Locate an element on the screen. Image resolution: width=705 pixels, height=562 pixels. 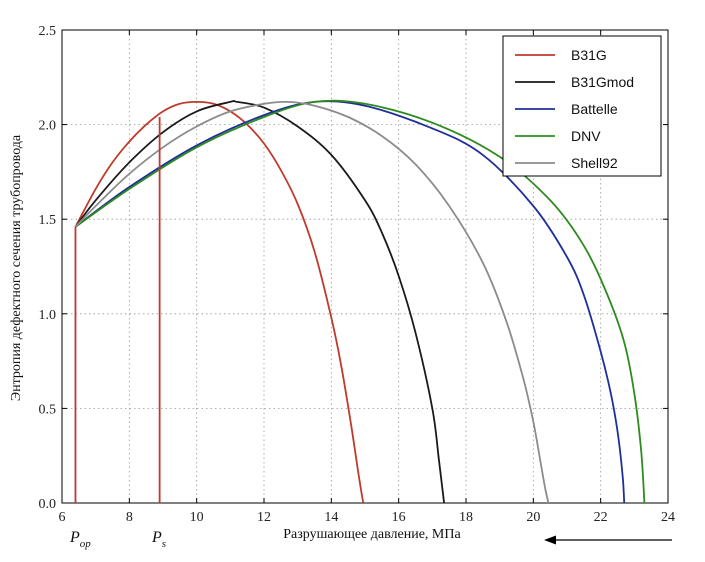
y-tick-label: 2.5 is located at coordinates (48, 31).